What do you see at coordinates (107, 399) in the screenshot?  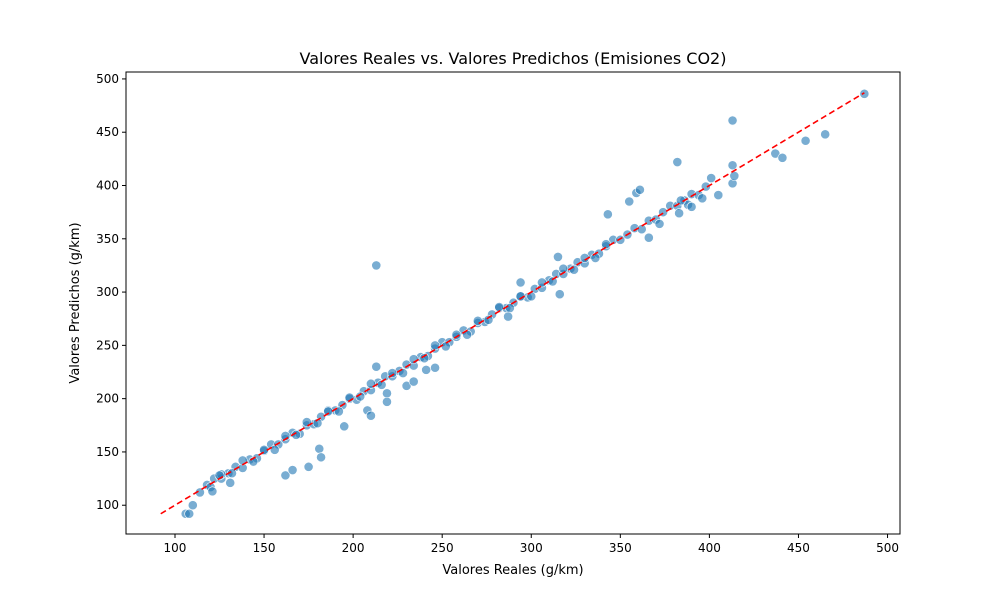 I see `y-tick-label: 200` at bounding box center [107, 399].